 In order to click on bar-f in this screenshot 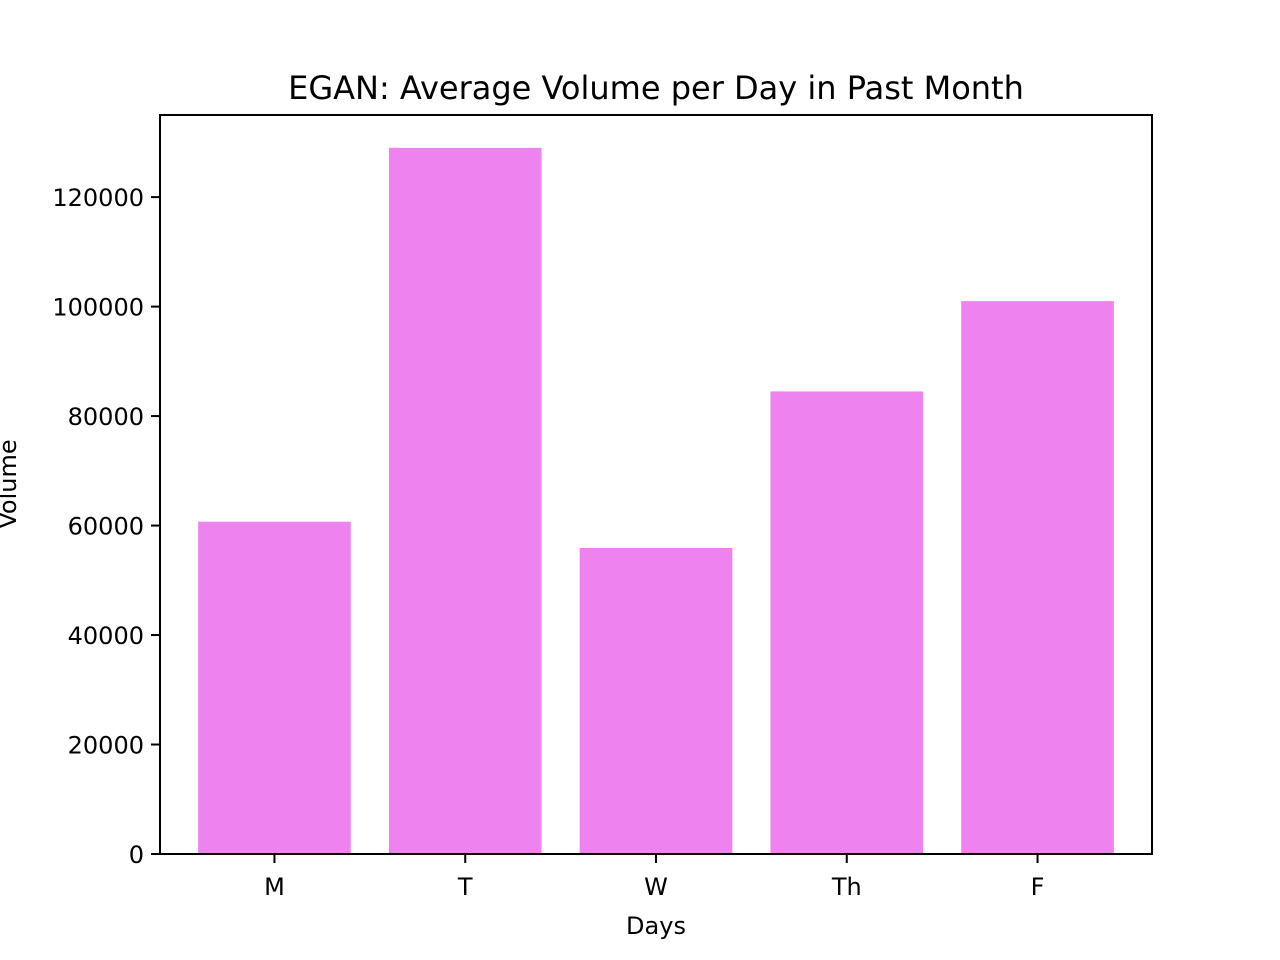, I will do `click(1037, 577)`.